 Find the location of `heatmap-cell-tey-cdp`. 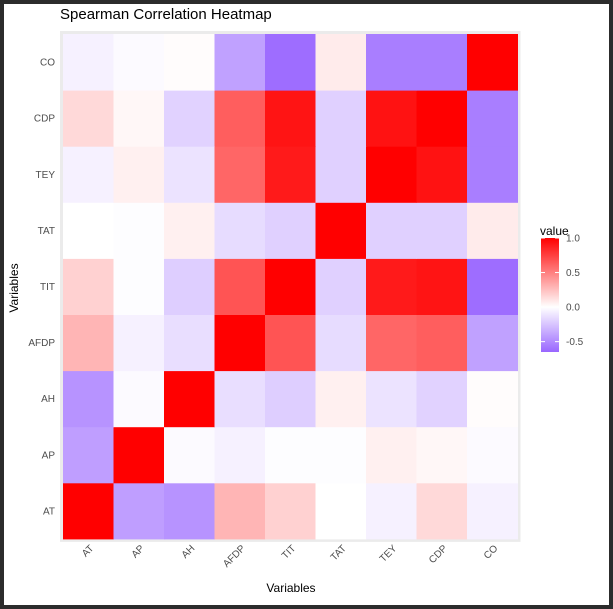

heatmap-cell-tey-cdp is located at coordinates (442, 174).